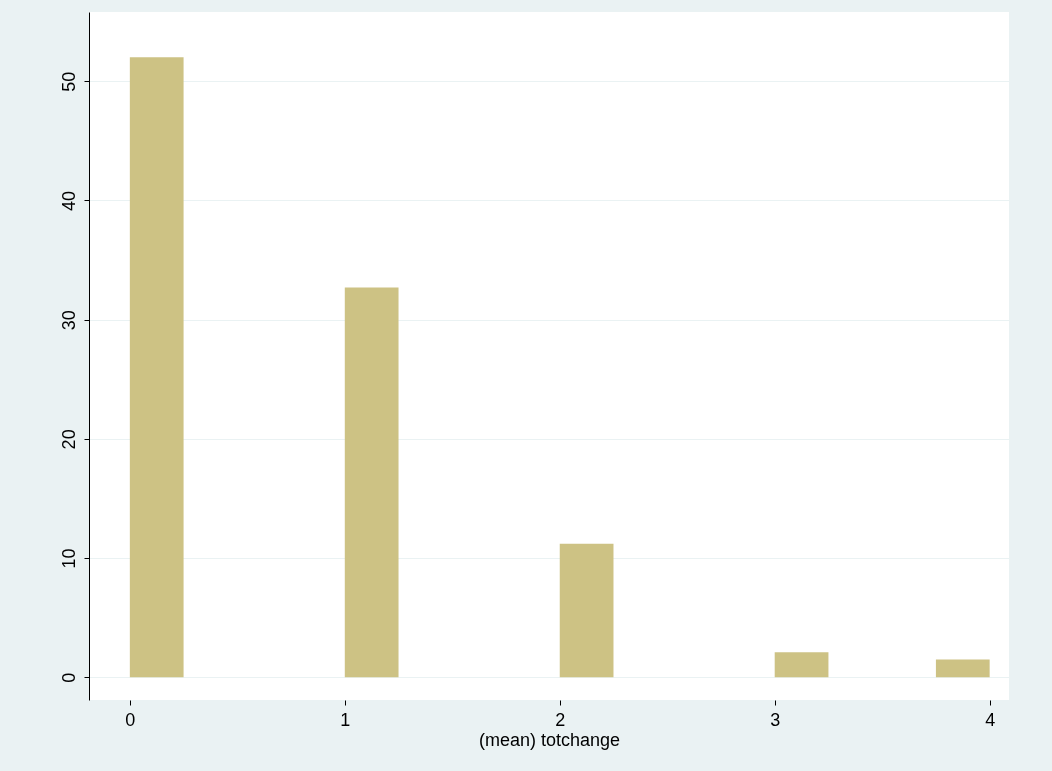 The image size is (1052, 771). I want to click on y-tick-label: 10, so click(68, 558).